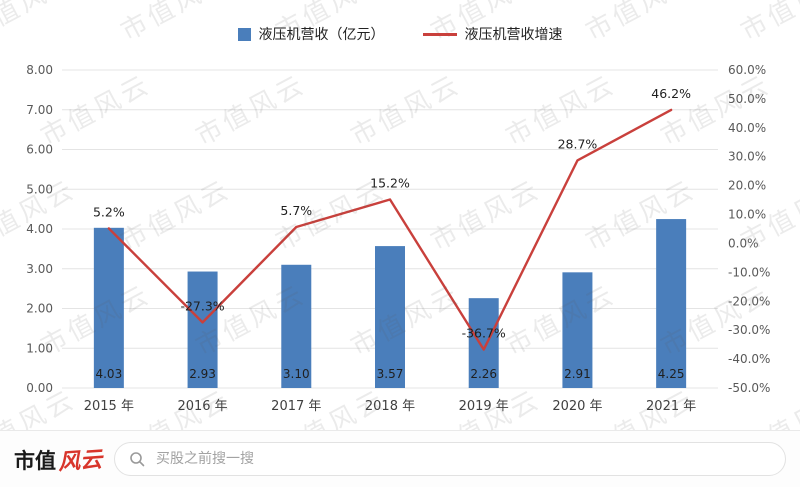  What do you see at coordinates (749, 301) in the screenshot?
I see `right-axis-tick: -20.0%` at bounding box center [749, 301].